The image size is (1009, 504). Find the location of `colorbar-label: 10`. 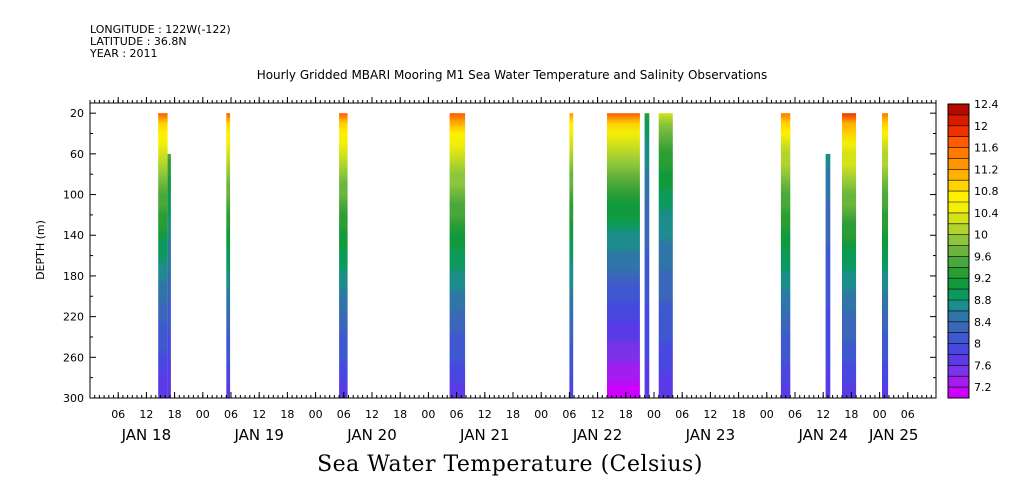

colorbar-label: 10 is located at coordinates (981, 235).